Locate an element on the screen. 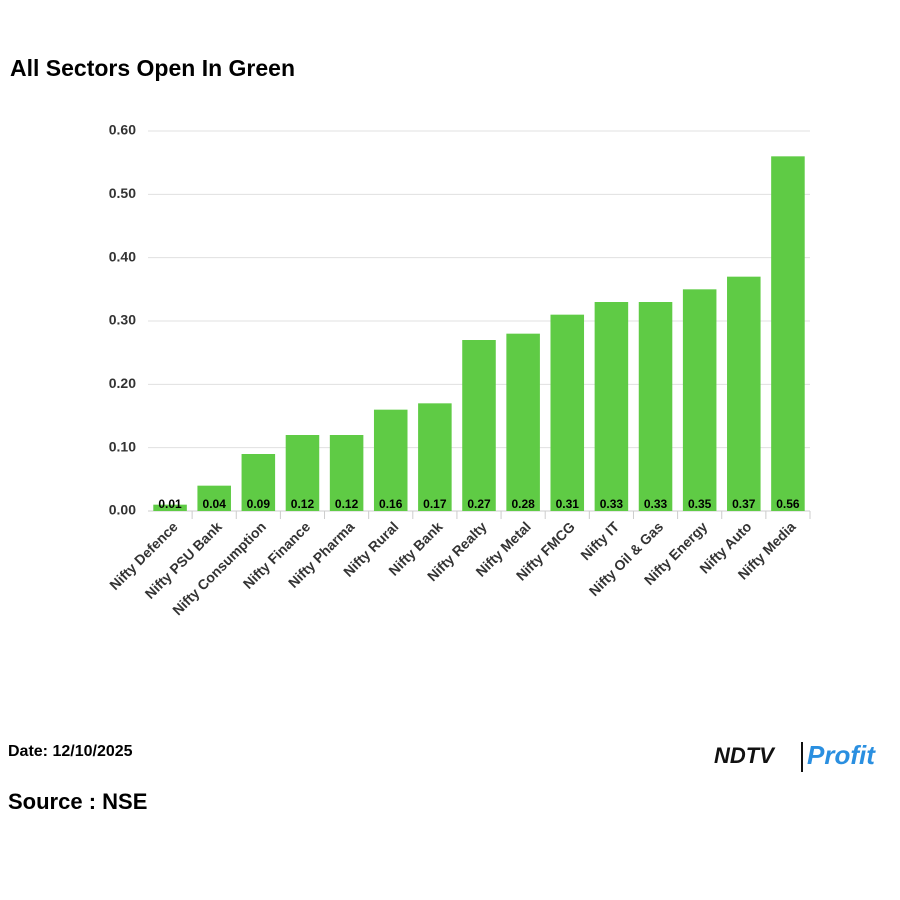 Image resolution: width=900 pixels, height=900 pixels. value-label: 0.56 is located at coordinates (788, 504).